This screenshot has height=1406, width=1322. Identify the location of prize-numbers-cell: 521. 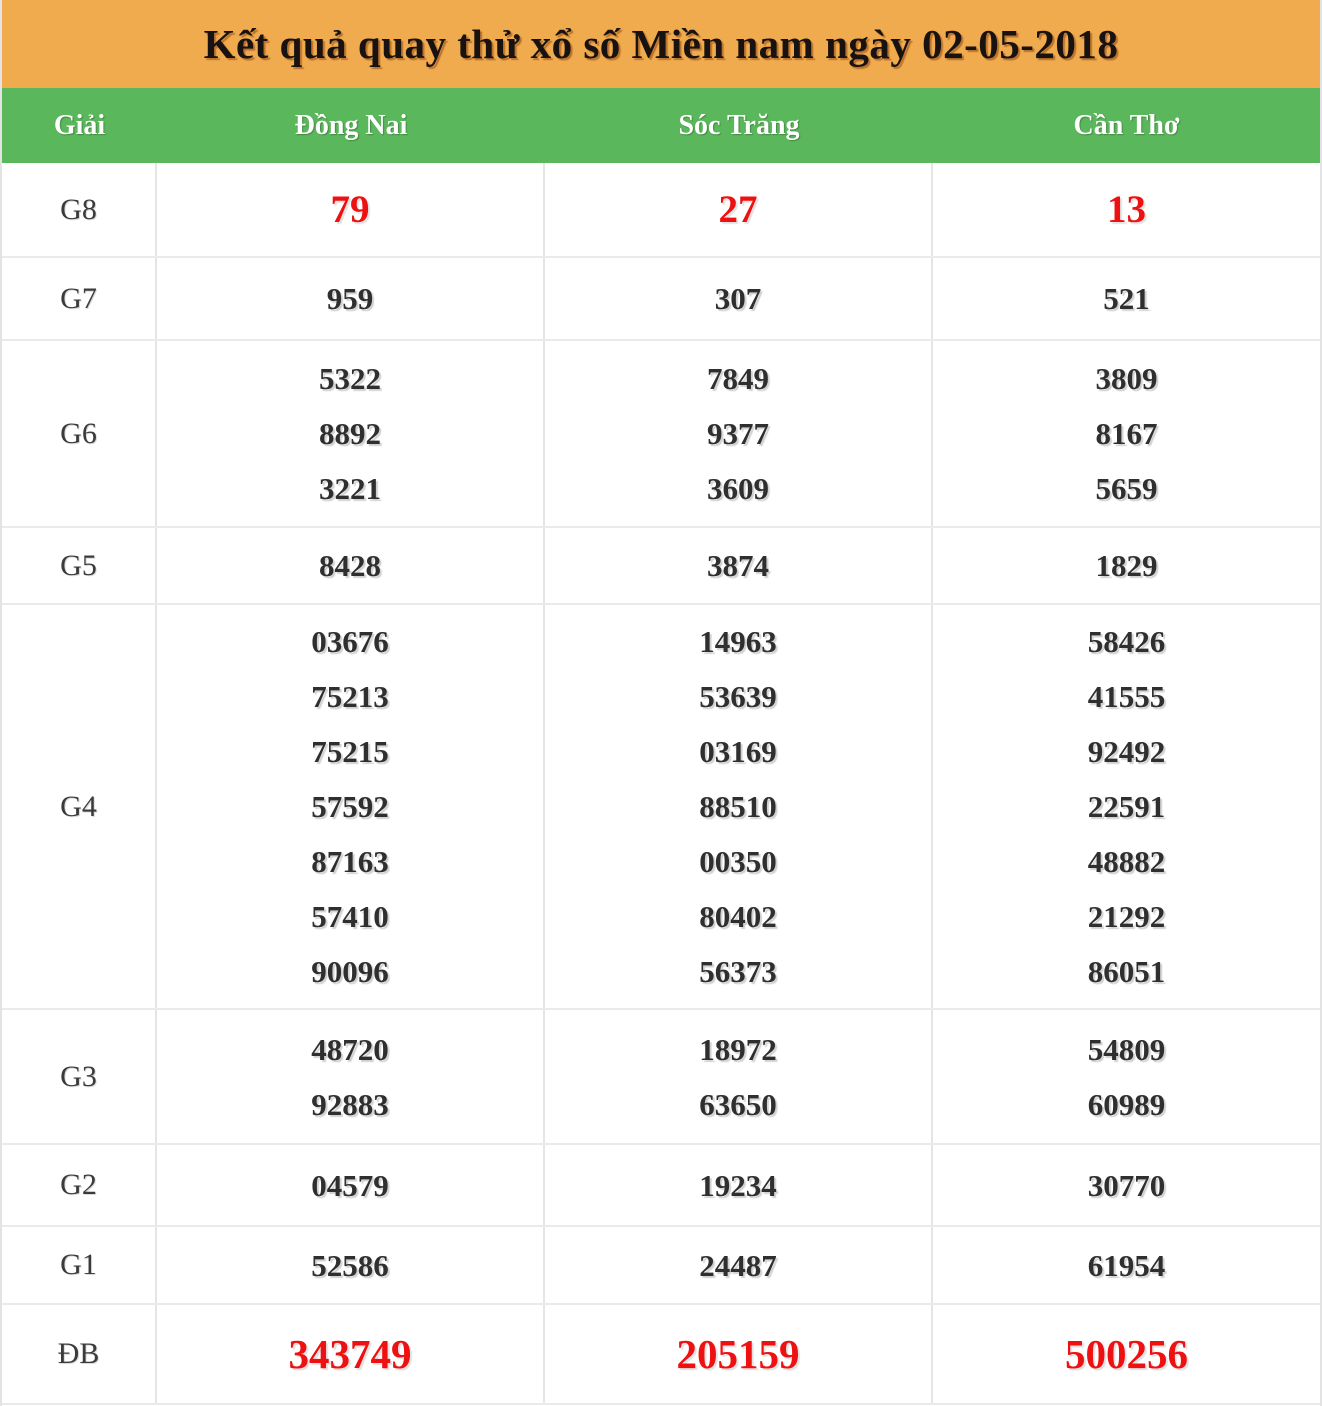
(1126, 298).